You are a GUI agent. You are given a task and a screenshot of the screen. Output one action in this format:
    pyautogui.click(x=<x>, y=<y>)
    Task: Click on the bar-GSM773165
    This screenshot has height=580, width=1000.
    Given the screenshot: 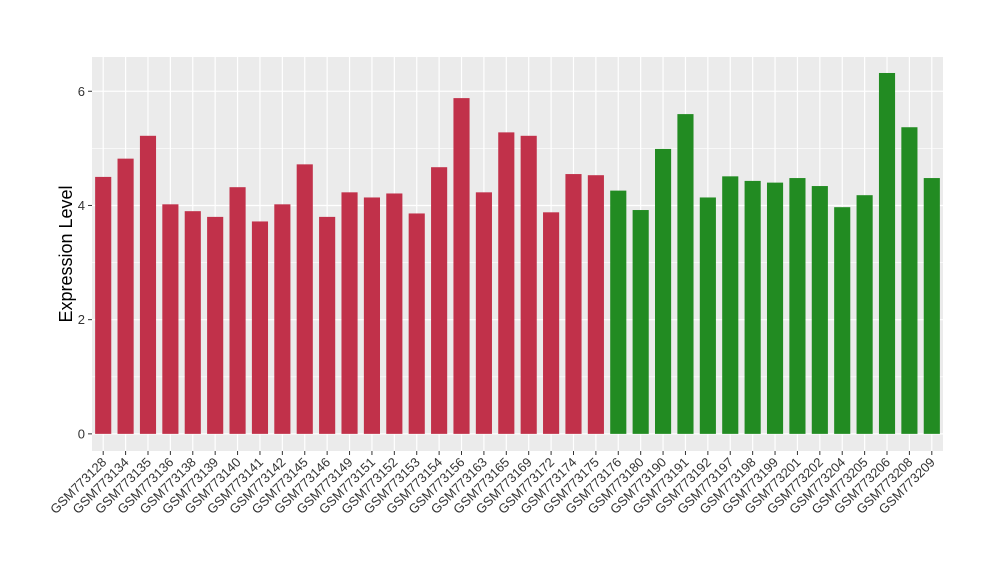 What is the action you would take?
    pyautogui.click(x=506, y=283)
    